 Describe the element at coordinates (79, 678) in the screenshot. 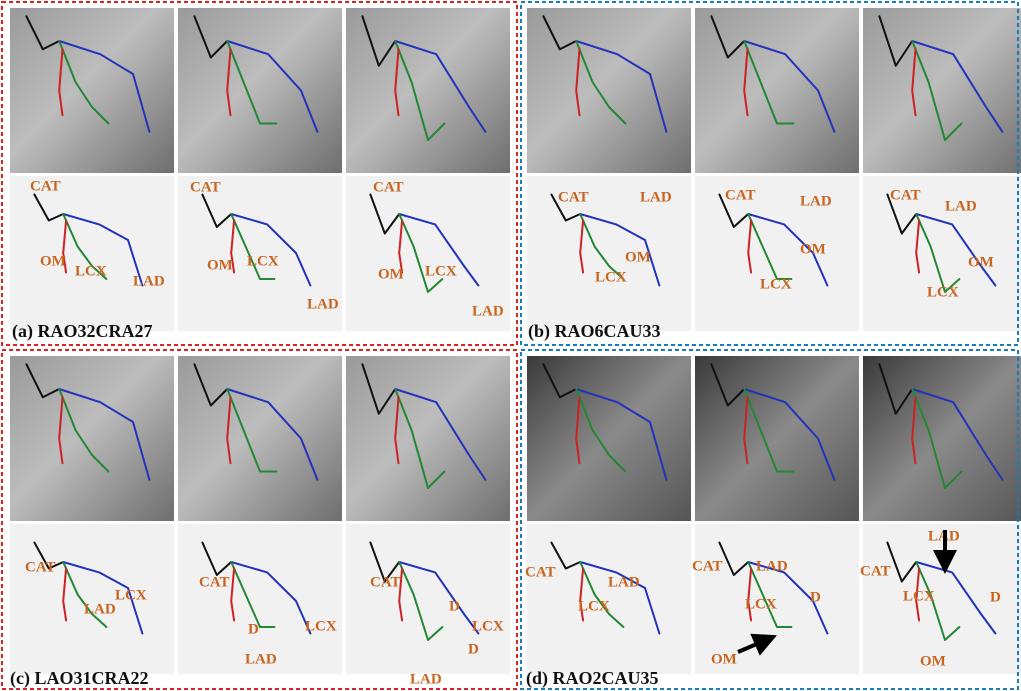

I see `panel-caption: (c) LAO31CRA22` at that location.